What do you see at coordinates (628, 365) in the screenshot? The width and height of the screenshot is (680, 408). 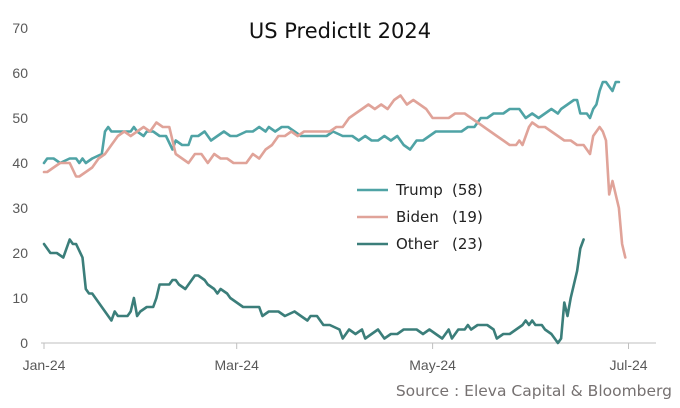 I see `x-tick-label: Jul-24` at bounding box center [628, 365].